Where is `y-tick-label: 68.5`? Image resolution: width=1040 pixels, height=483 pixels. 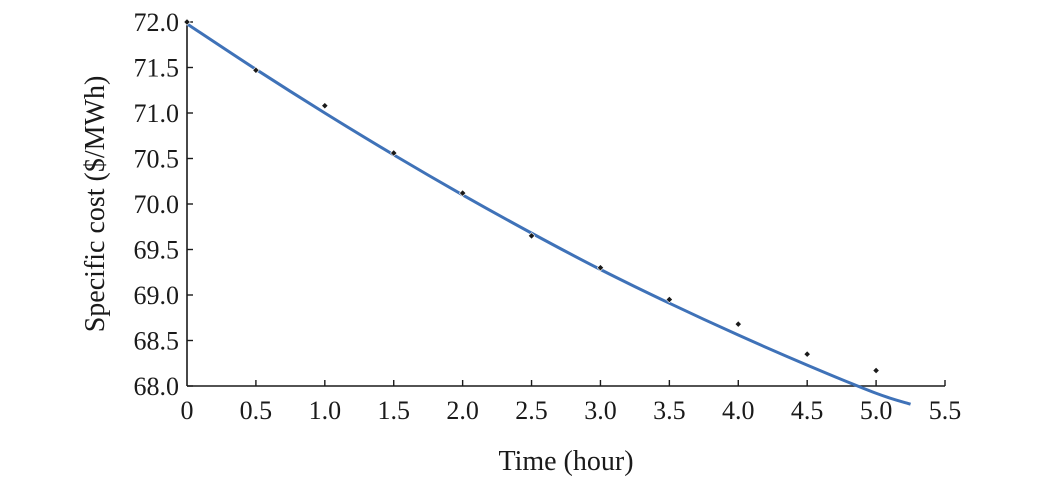 y-tick-label: 68.5 is located at coordinates (157, 341).